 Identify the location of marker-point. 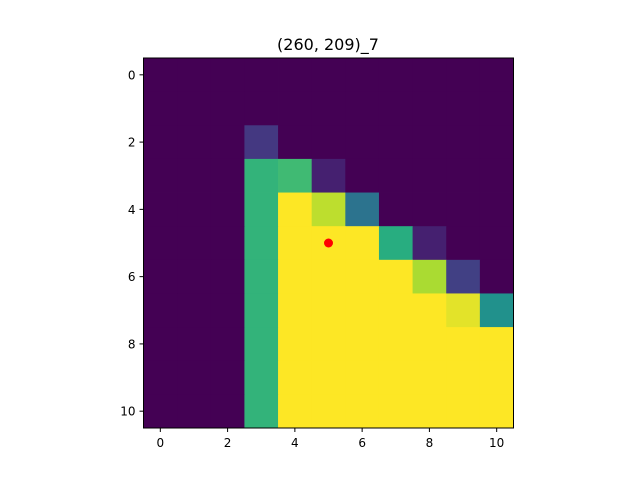
(328, 243).